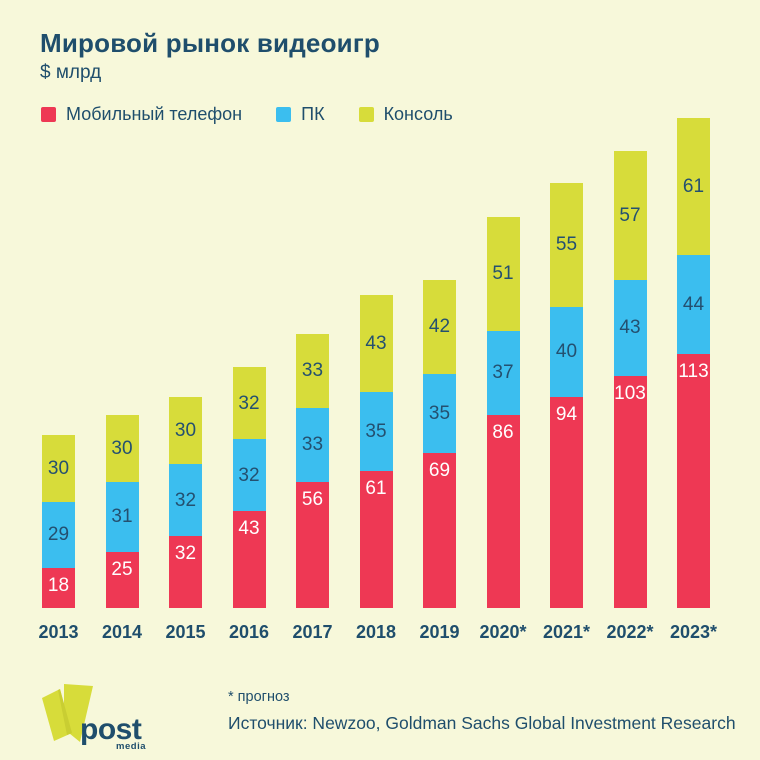 This screenshot has height=760, width=760. I want to click on legend-item-2: Консоль, so click(405, 114).